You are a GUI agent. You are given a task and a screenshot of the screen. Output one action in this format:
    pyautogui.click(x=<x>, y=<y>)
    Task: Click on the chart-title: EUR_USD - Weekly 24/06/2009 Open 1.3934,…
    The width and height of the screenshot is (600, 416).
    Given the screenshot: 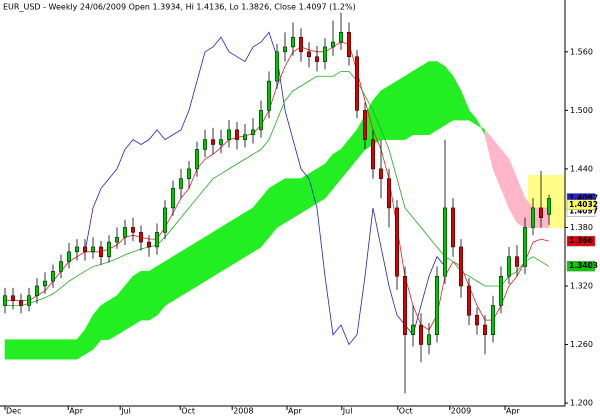 What is the action you would take?
    pyautogui.click(x=179, y=7)
    